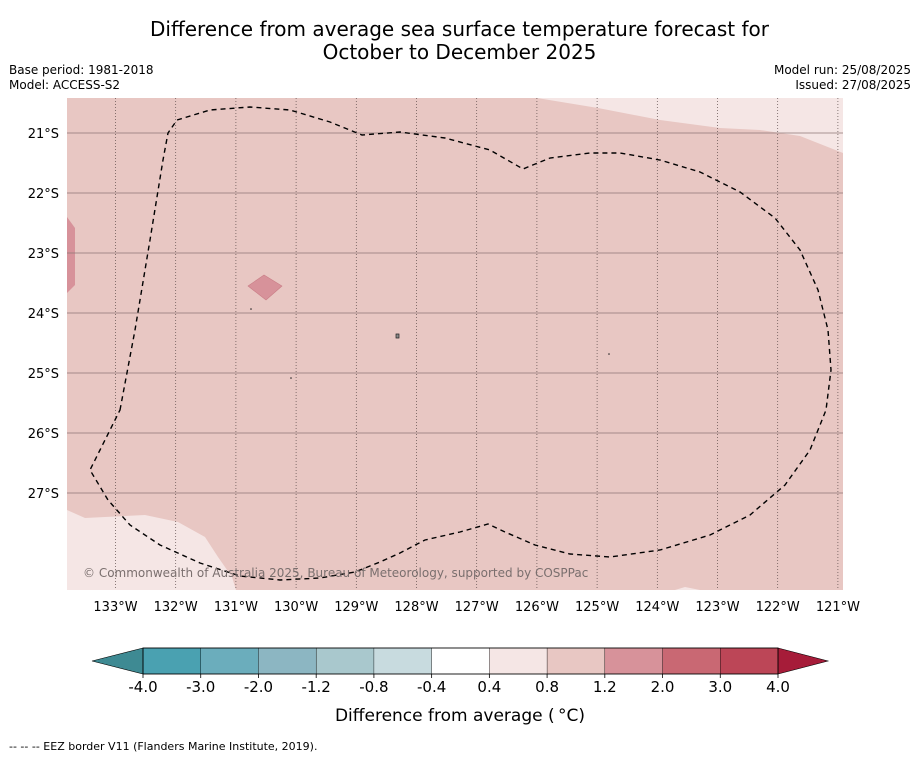 The width and height of the screenshot is (919, 758). I want to click on anomaly-fill-light-sw, so click(151, 550).